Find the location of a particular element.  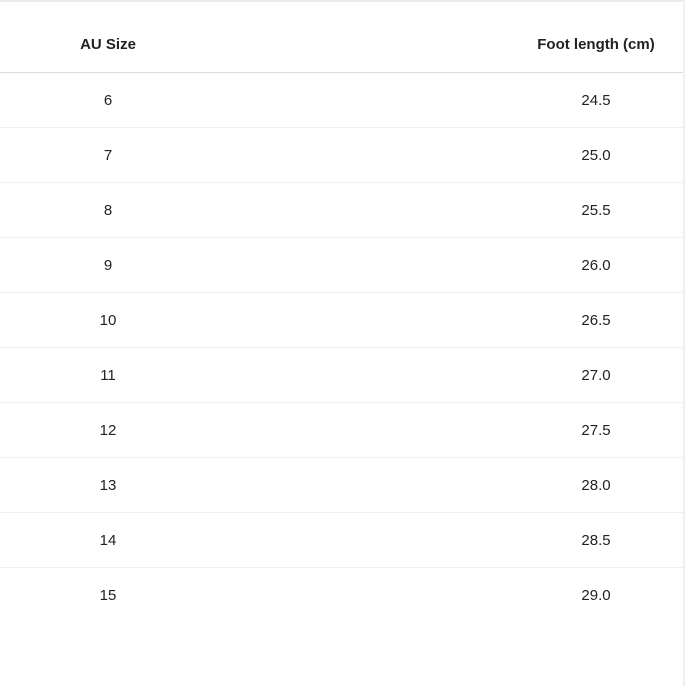

table-row: 6 24.5 is located at coordinates (341, 100).